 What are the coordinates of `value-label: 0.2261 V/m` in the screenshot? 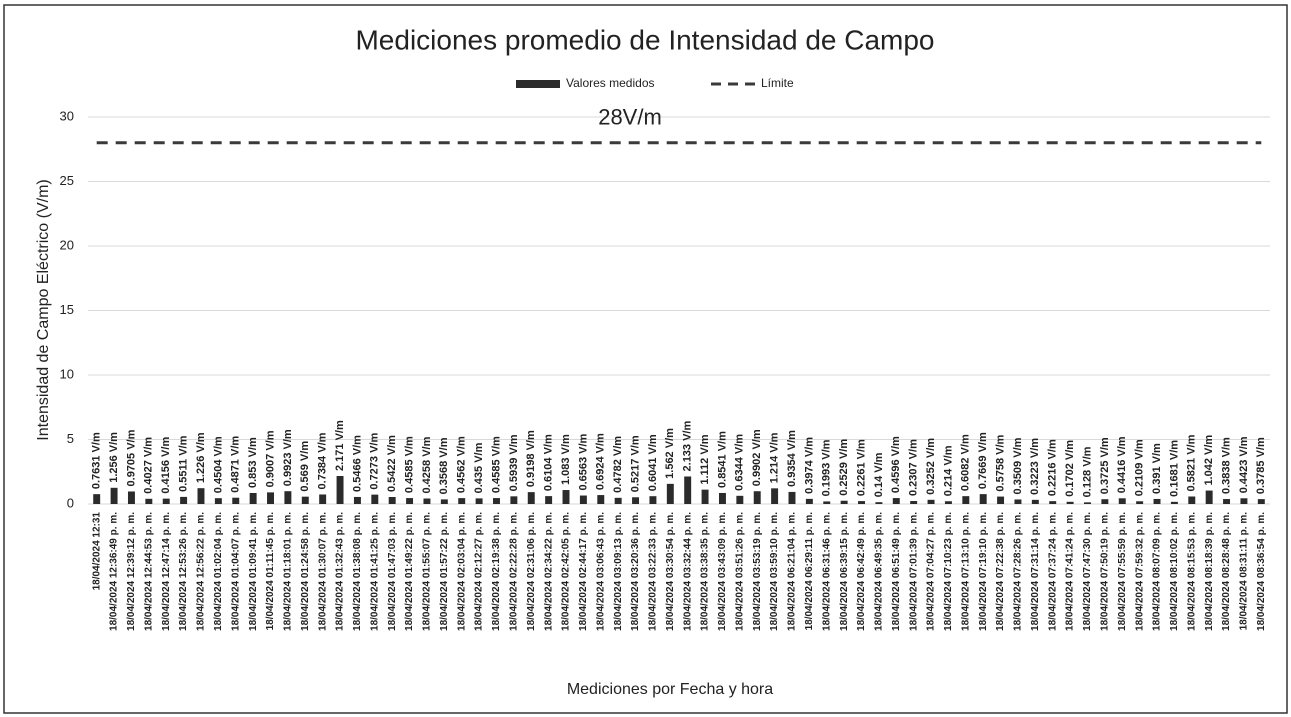 It's located at (861, 467).